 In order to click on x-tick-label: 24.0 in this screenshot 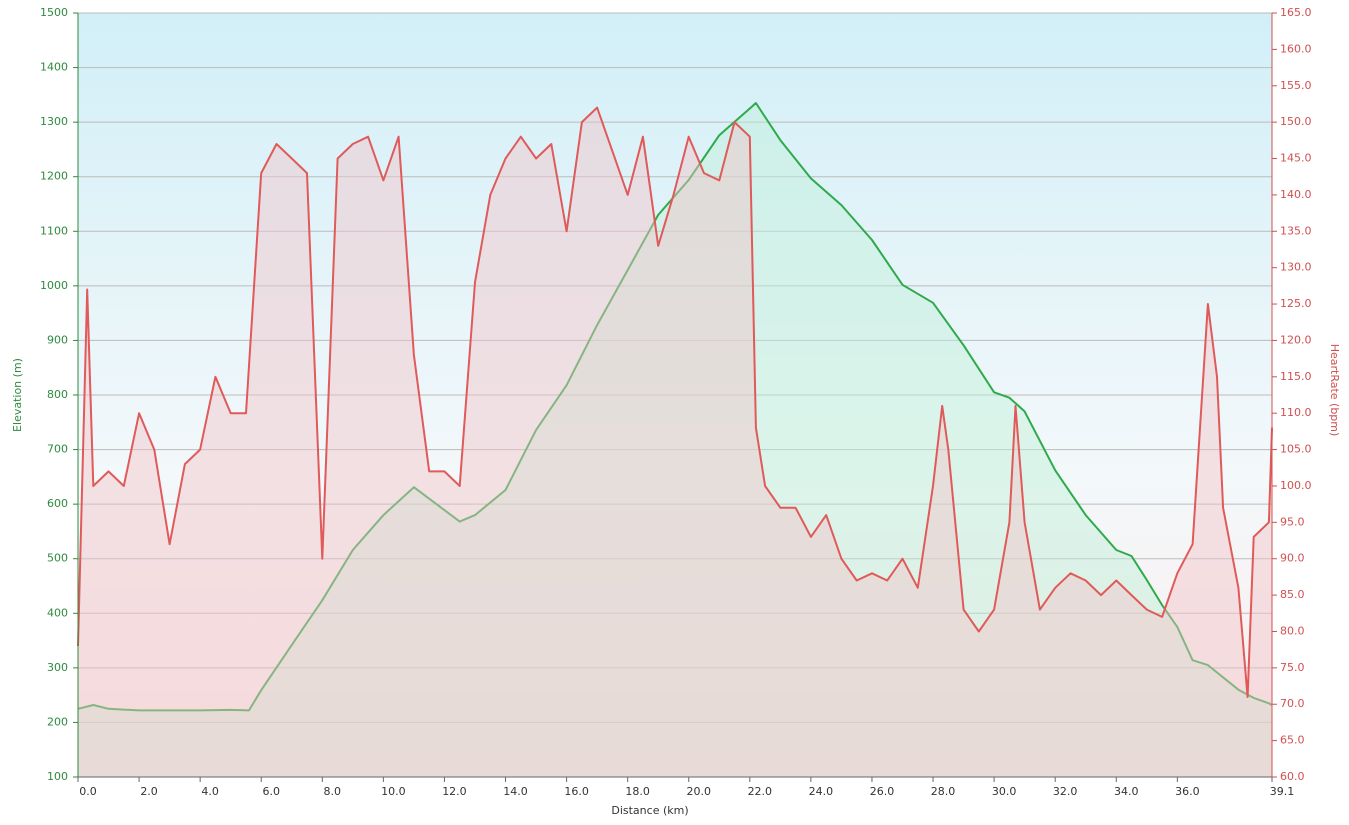, I will do `click(821, 791)`.